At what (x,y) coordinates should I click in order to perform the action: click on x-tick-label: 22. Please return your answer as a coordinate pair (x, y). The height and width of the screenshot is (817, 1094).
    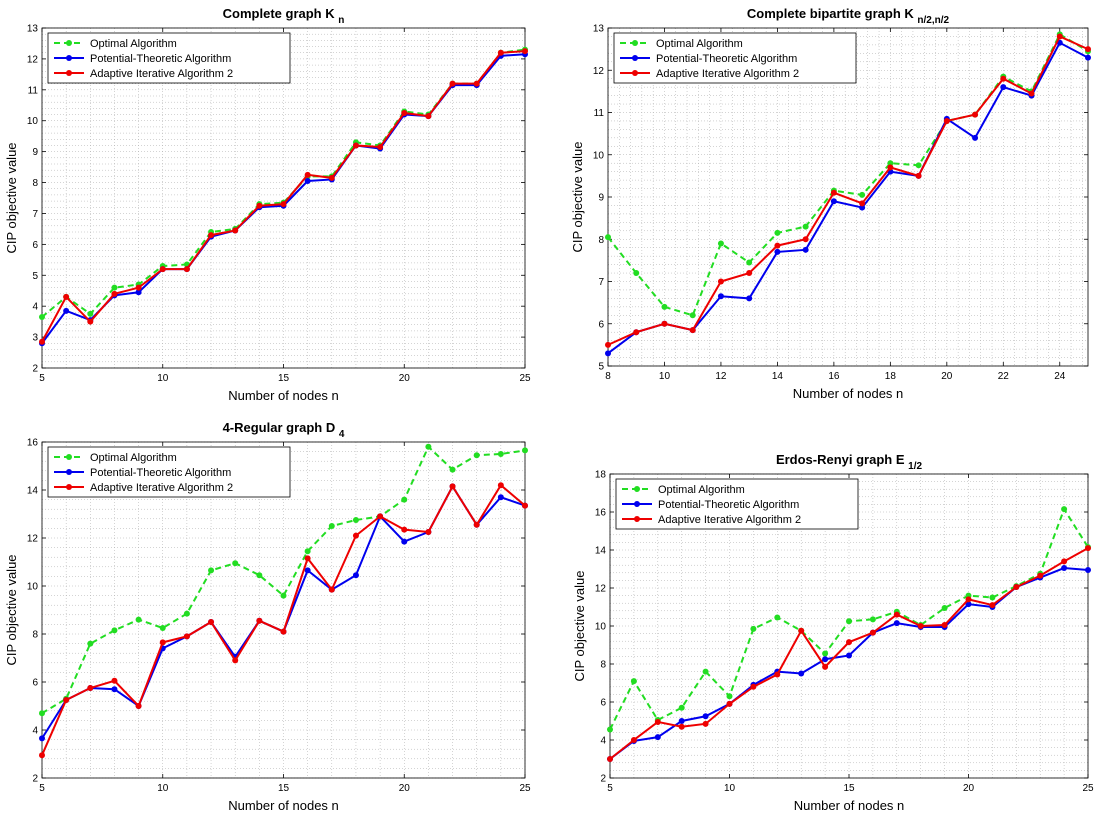
    Looking at the image, I should click on (1004, 376).